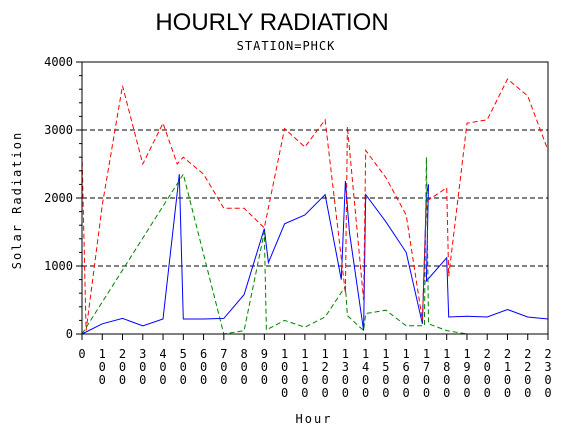 Image resolution: width=570 pixels, height=430 pixels. Describe the element at coordinates (58, 198) in the screenshot. I see `y-tick-label-2: 2000` at that location.